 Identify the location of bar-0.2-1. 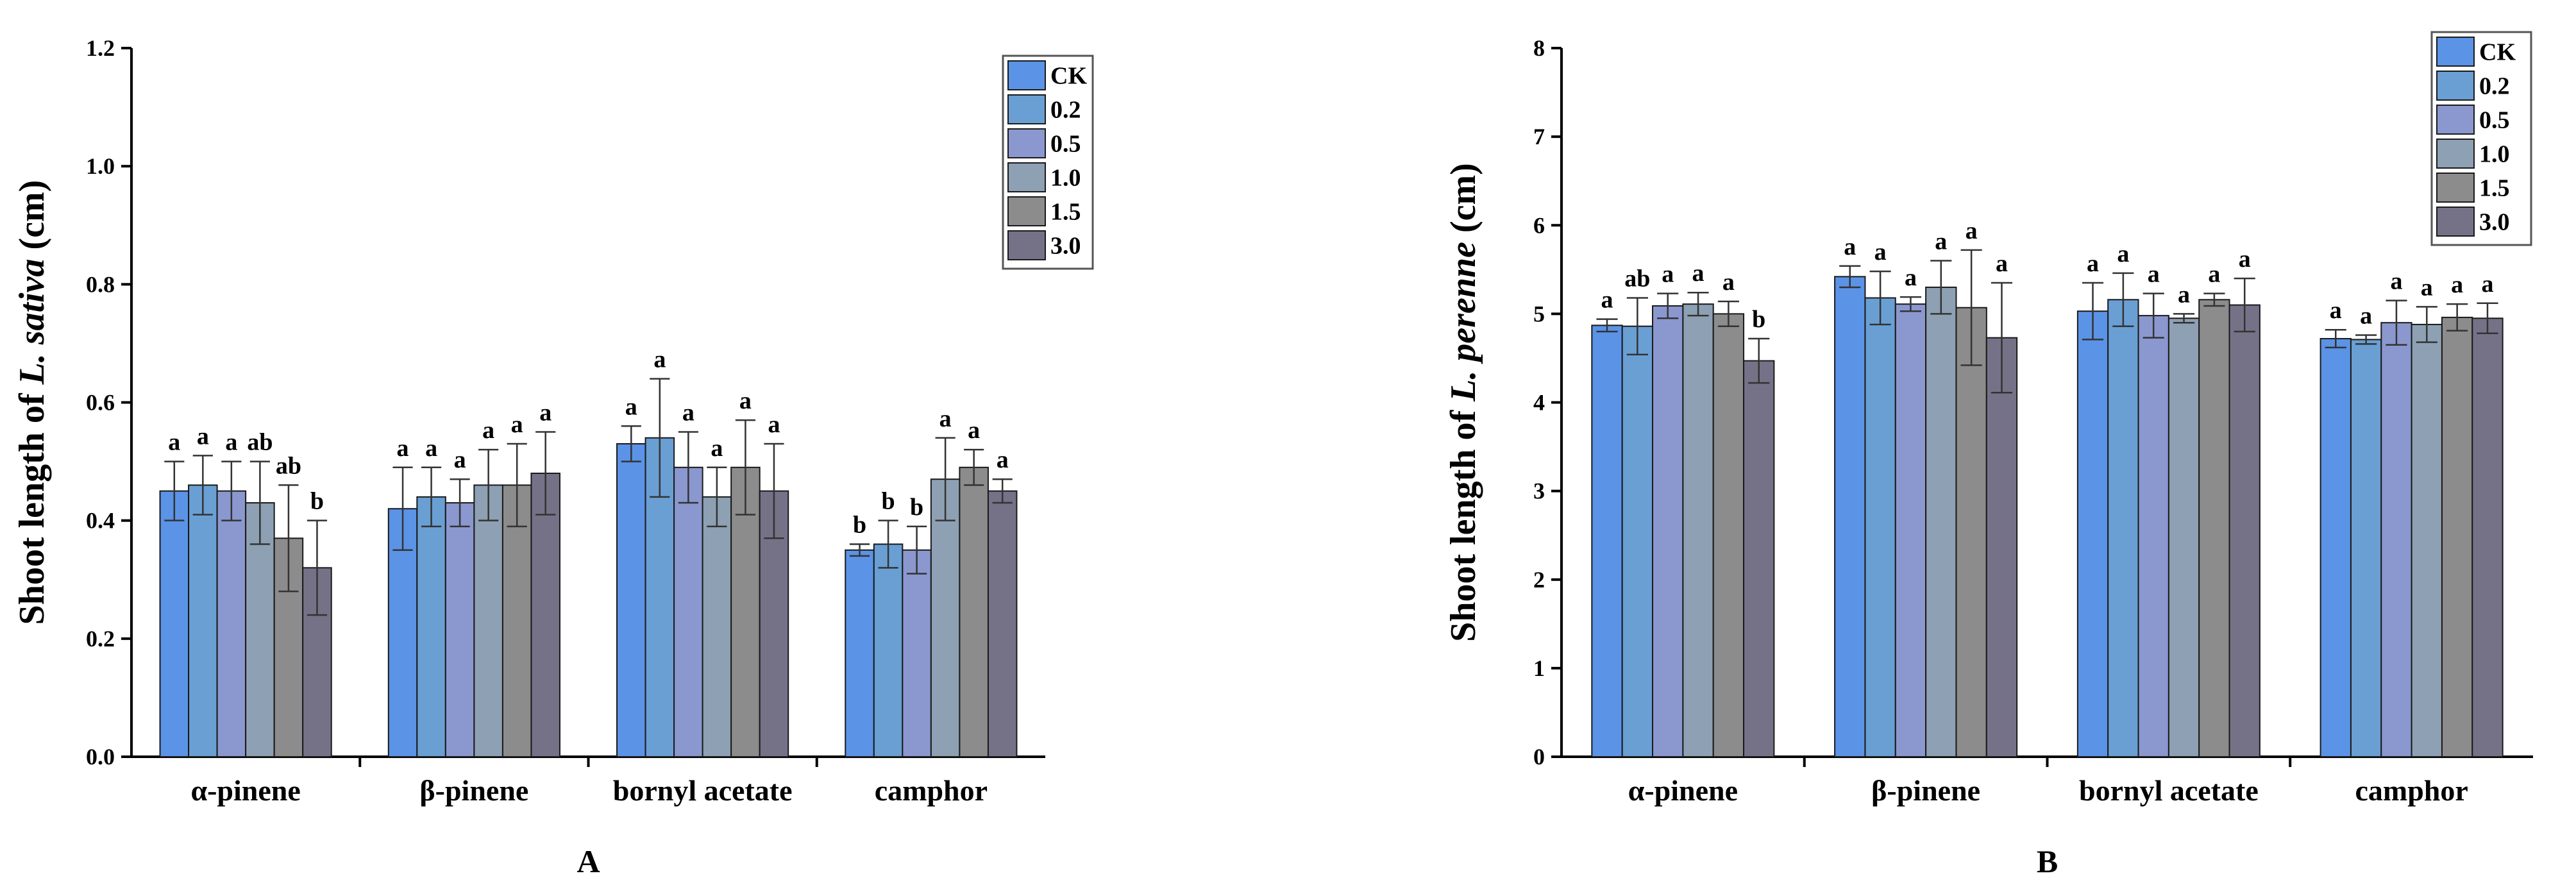
(1880, 527).